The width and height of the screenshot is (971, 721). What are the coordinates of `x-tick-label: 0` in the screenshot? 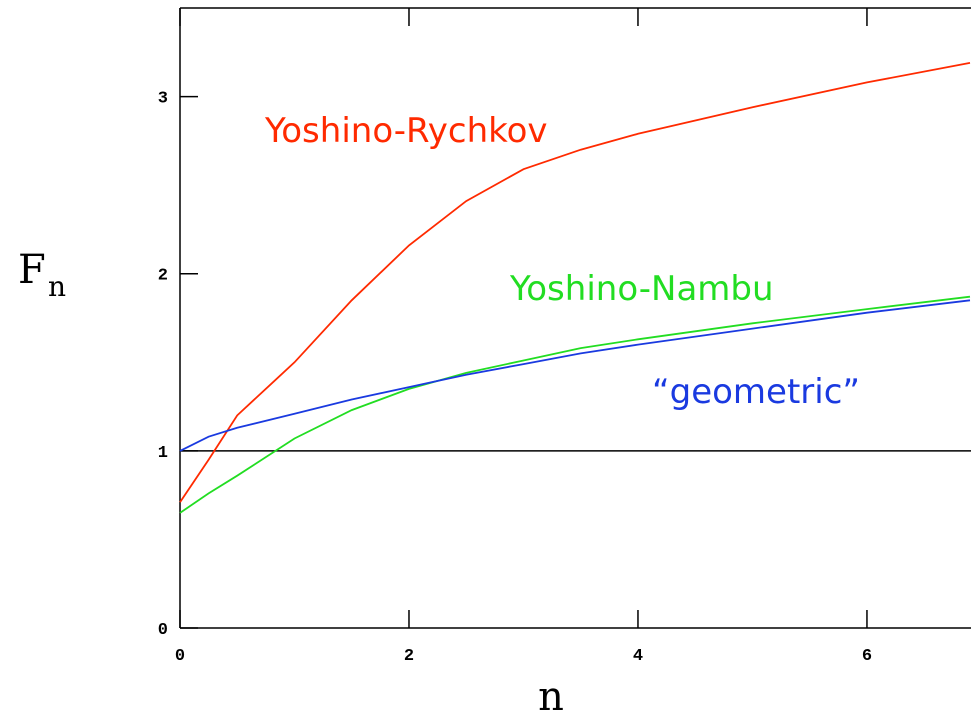 It's located at (180, 656).